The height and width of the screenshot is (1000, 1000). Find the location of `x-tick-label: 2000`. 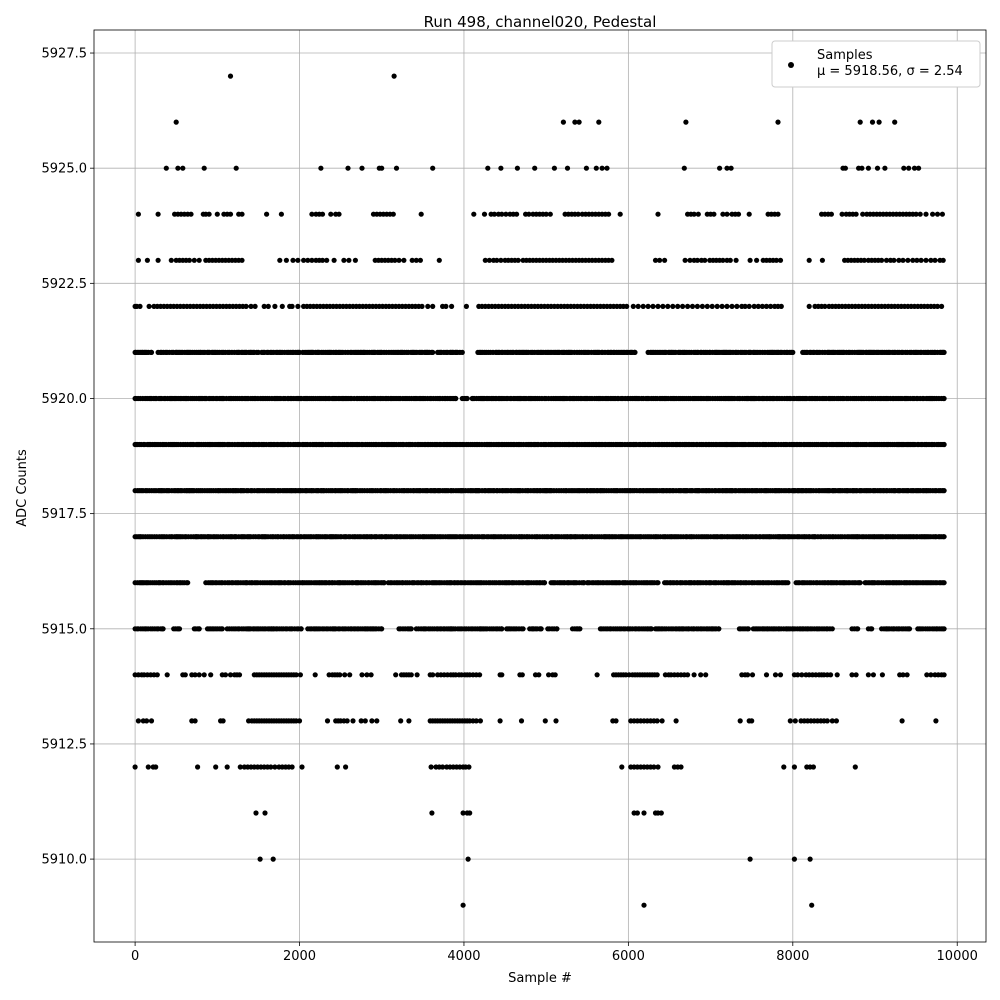

x-tick-label: 2000 is located at coordinates (299, 956).